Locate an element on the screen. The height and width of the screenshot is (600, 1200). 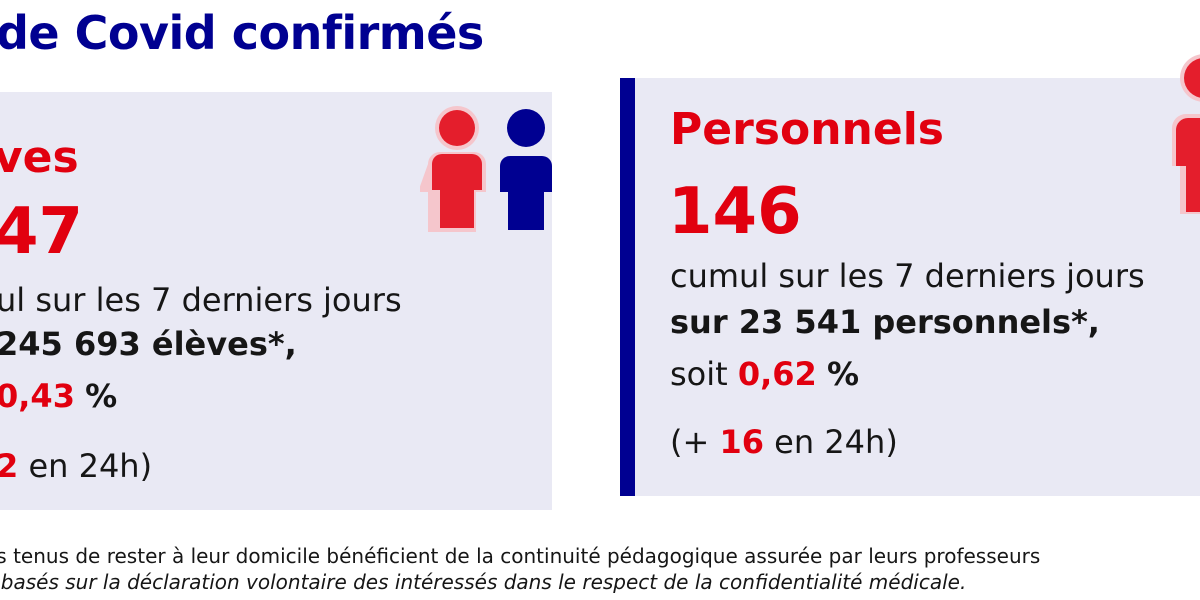
eleves-cumul-text: ul sur les 7 derniers jours is located at coordinates (201, 300).